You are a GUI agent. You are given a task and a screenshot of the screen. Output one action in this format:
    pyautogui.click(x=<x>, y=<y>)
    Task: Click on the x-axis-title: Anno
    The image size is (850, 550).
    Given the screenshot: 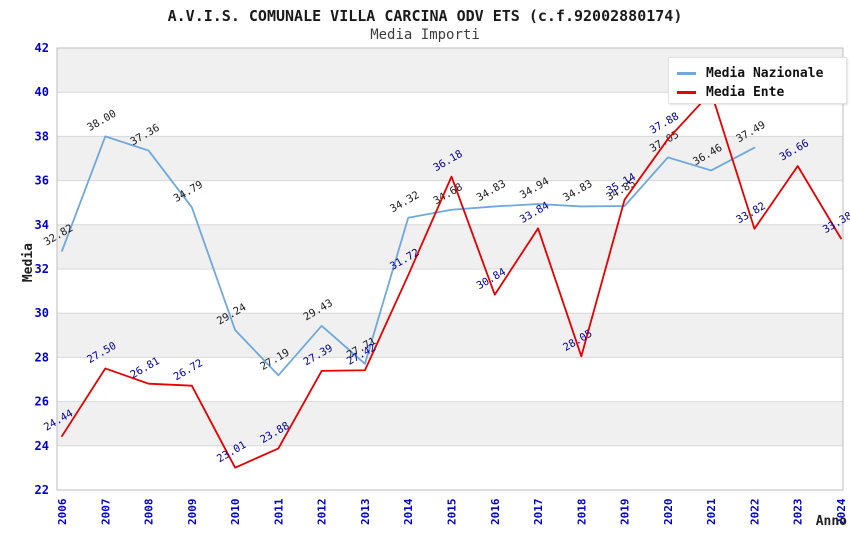 What is the action you would take?
    pyautogui.click(x=831, y=521)
    